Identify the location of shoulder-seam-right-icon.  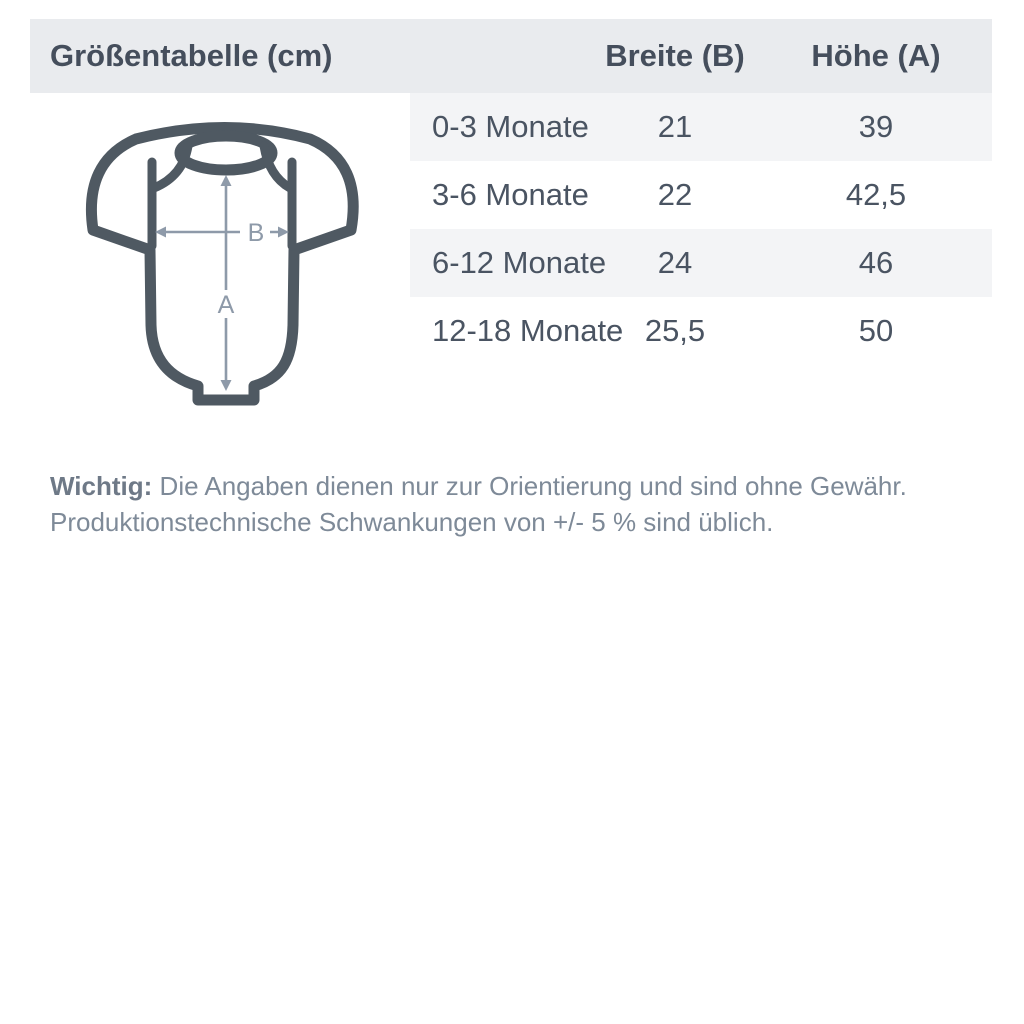
(278, 196).